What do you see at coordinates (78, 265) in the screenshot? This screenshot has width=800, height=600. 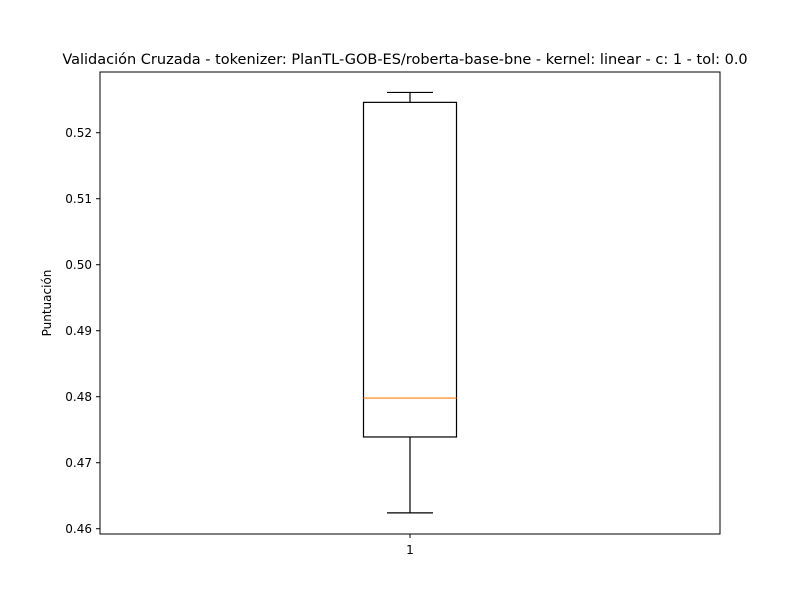 I see `y-tick-label: 0.50` at bounding box center [78, 265].